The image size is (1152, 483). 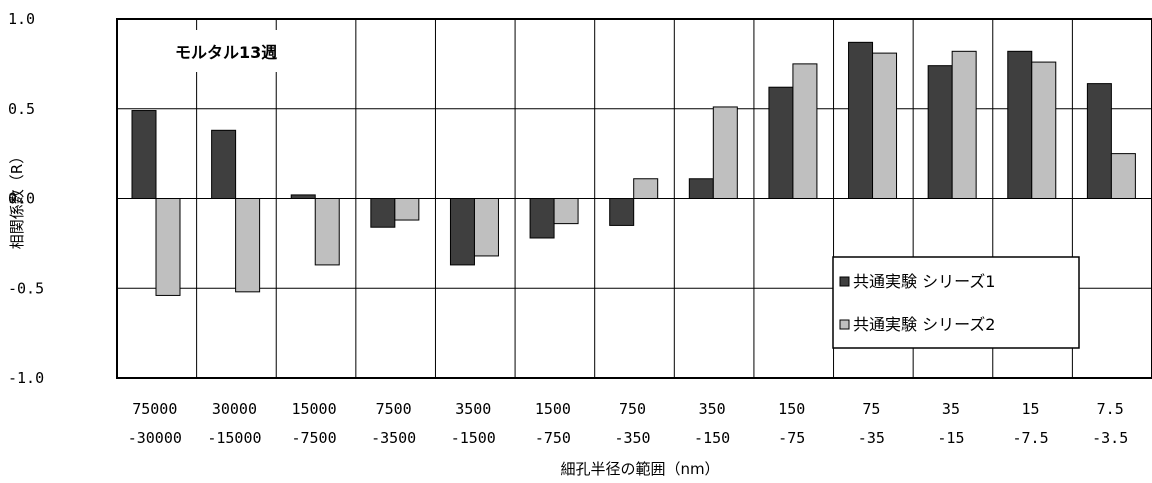 I want to click on x-tick-label-bottom: -7500, so click(x=313, y=438).